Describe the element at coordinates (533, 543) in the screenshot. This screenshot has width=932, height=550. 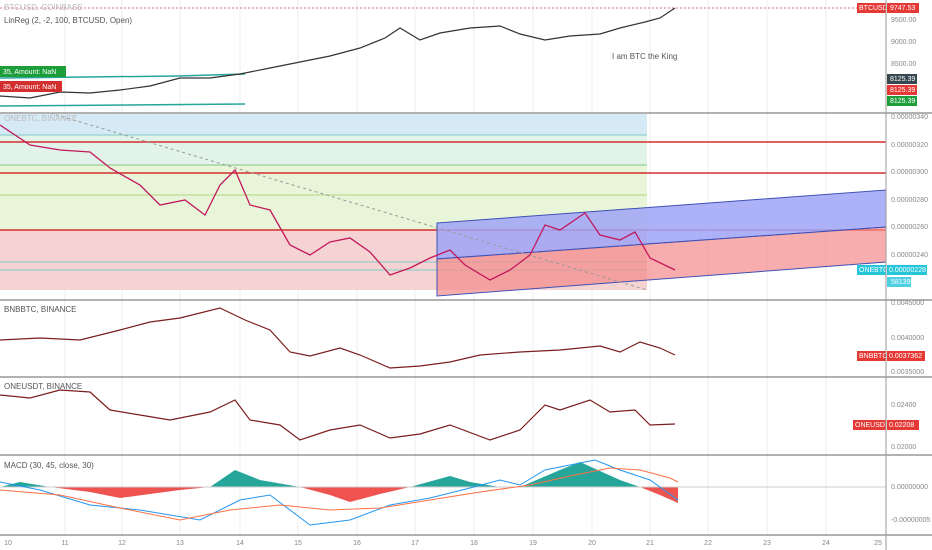
I see `time-tick: 19` at that location.